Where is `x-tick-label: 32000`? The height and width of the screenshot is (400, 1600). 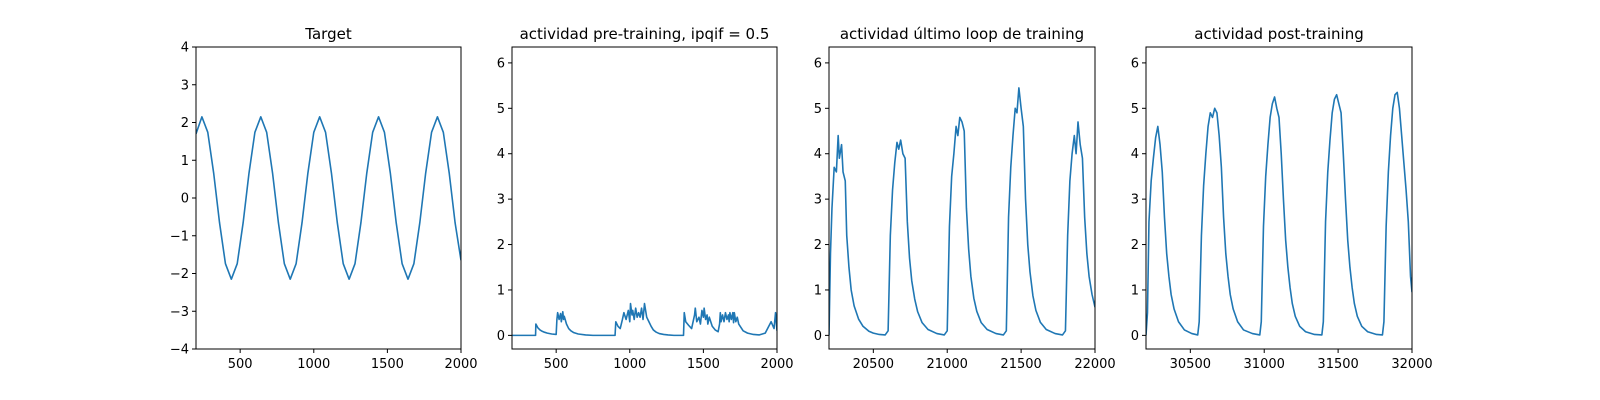
x-tick-label: 32000 is located at coordinates (1411, 364).